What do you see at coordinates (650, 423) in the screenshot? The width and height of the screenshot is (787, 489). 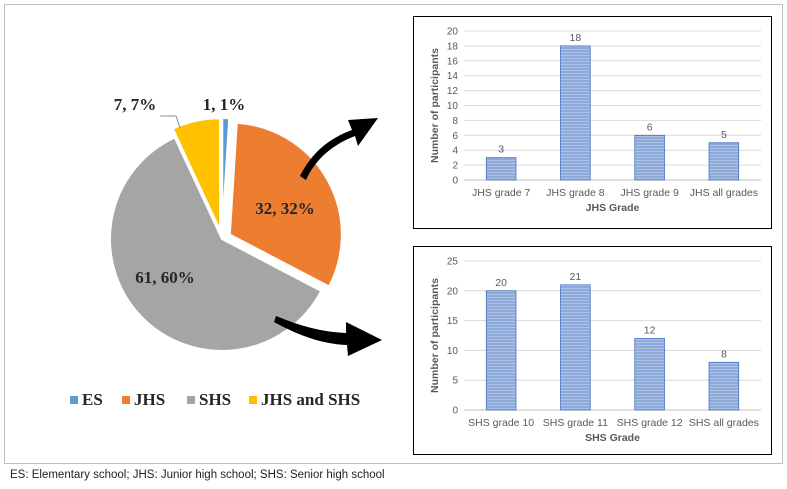 I see `shs-xtick-label-shs-grade-12: SHS grade 12` at bounding box center [650, 423].